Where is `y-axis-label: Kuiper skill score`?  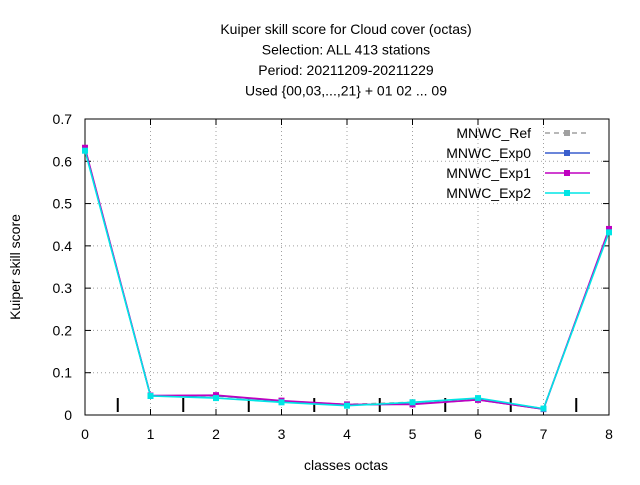 y-axis-label: Kuiper skill score is located at coordinates (15, 267).